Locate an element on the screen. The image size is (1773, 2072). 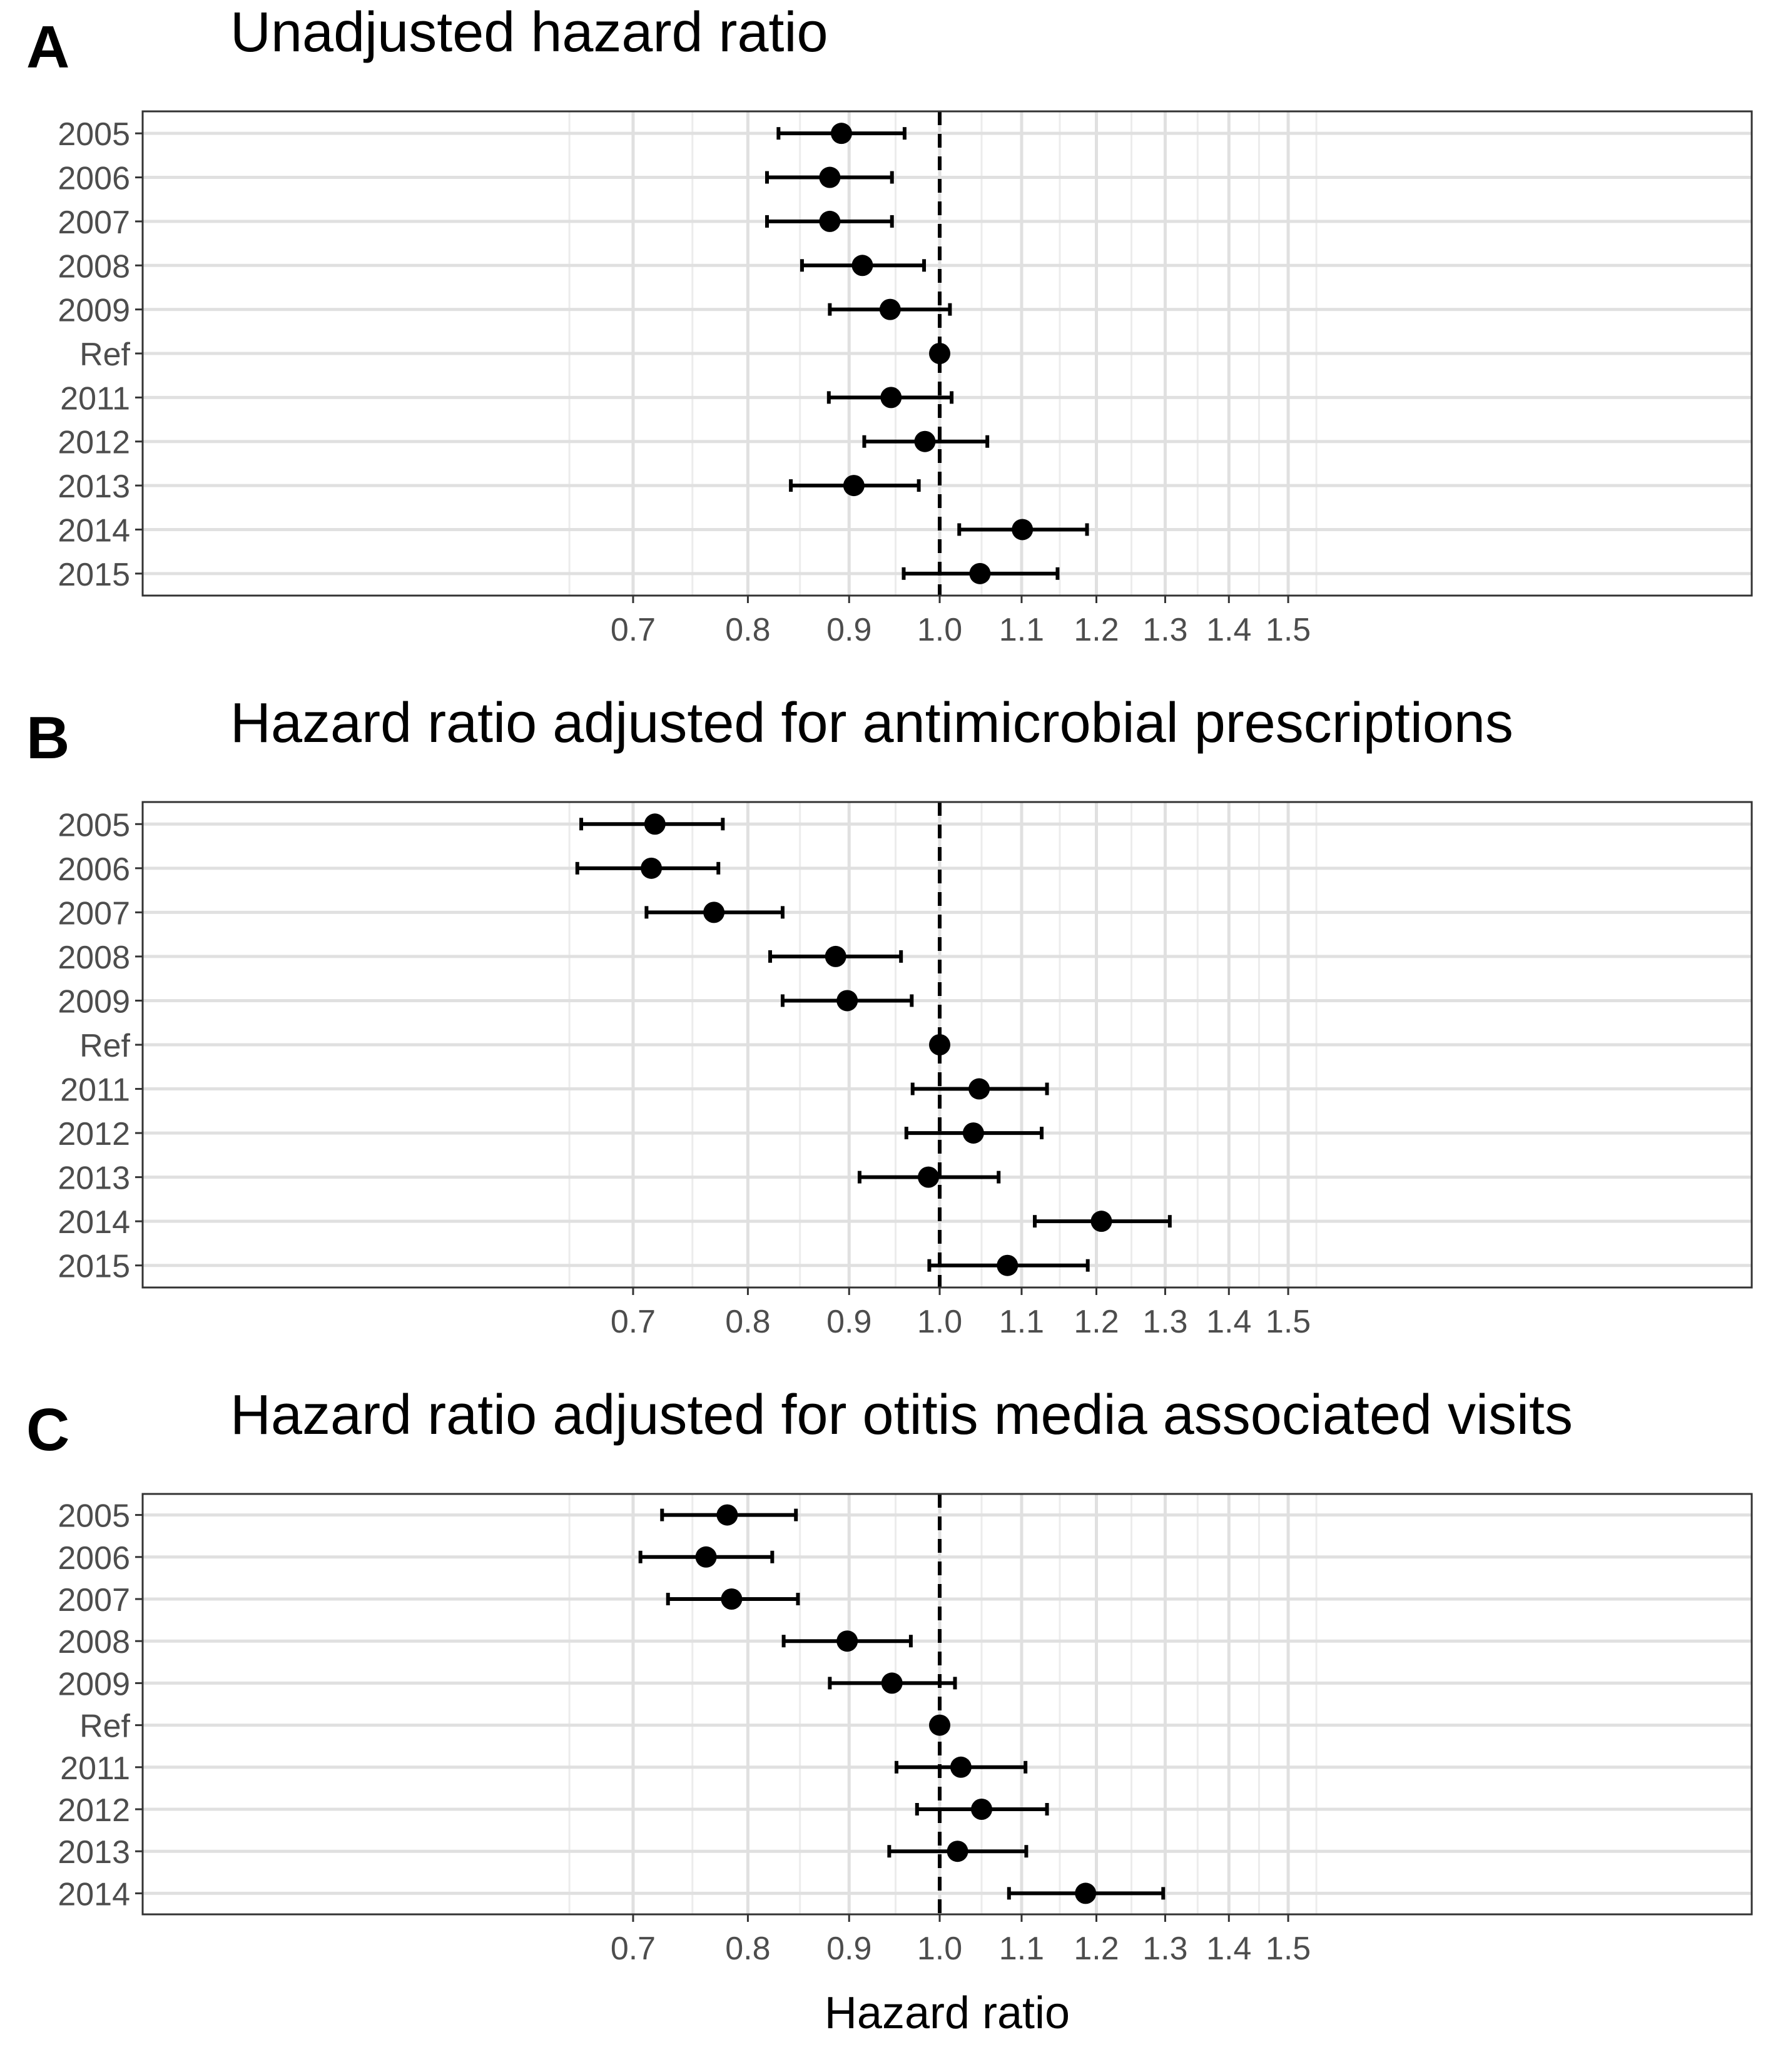
x-axis-label: Hazard ratio is located at coordinates (947, 2013).